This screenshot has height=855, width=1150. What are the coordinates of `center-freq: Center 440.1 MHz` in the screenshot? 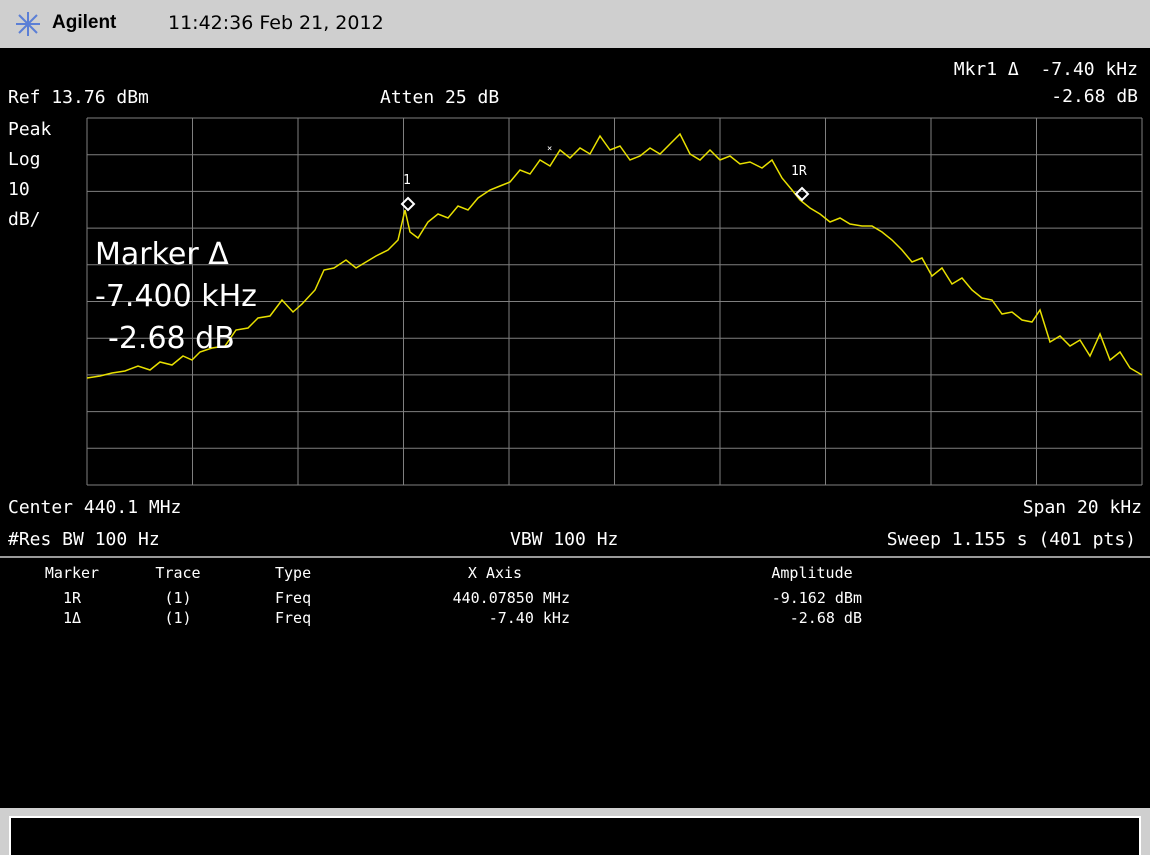 It's located at (95, 507).